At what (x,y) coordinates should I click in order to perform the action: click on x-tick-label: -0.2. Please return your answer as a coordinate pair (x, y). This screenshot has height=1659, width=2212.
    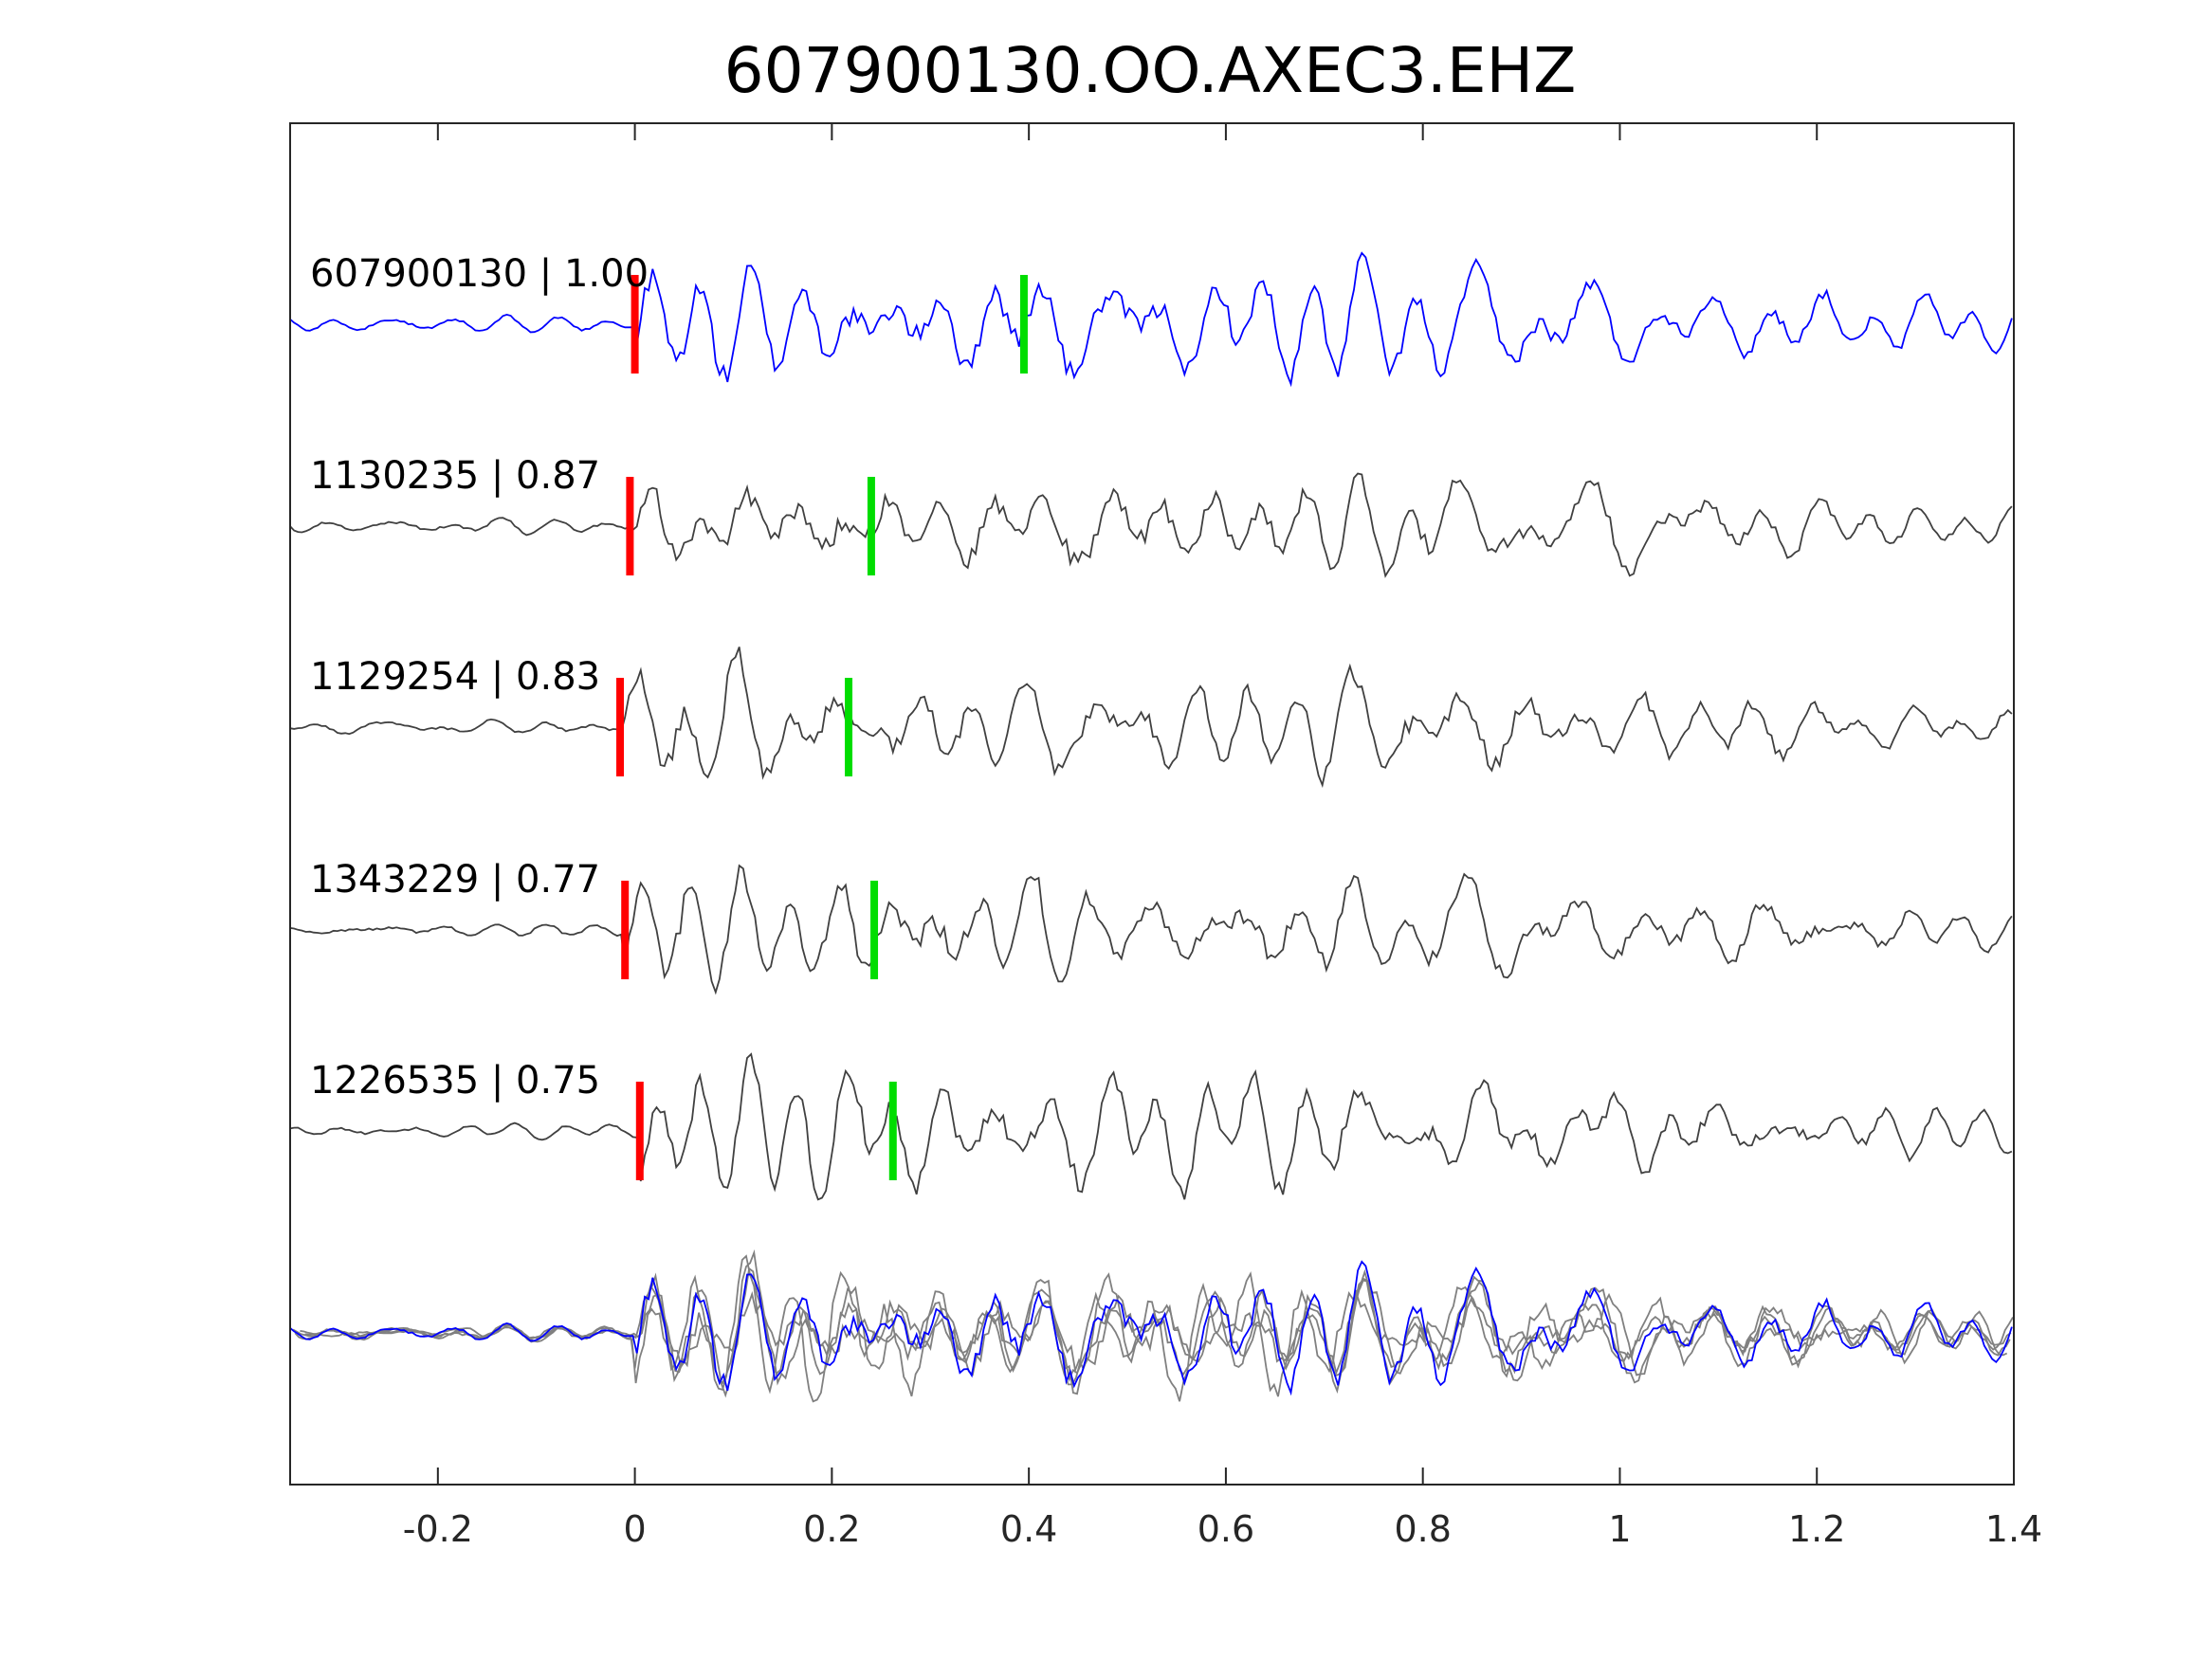
    Looking at the image, I should click on (438, 1529).